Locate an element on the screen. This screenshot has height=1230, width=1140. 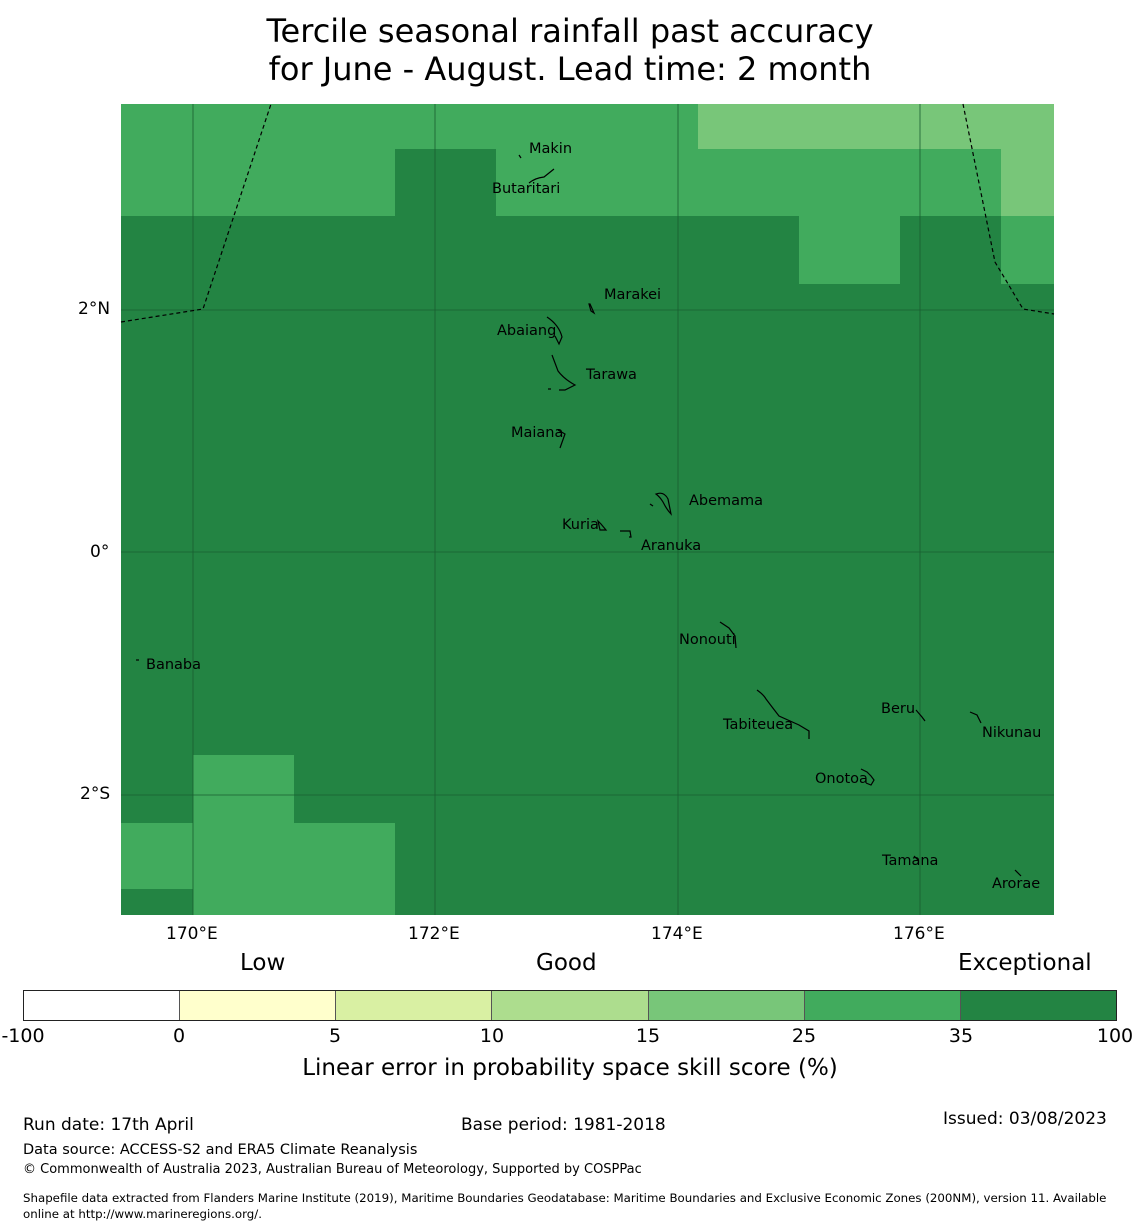
place-label-abaiang: Abaiang is located at coordinates (527, 331).